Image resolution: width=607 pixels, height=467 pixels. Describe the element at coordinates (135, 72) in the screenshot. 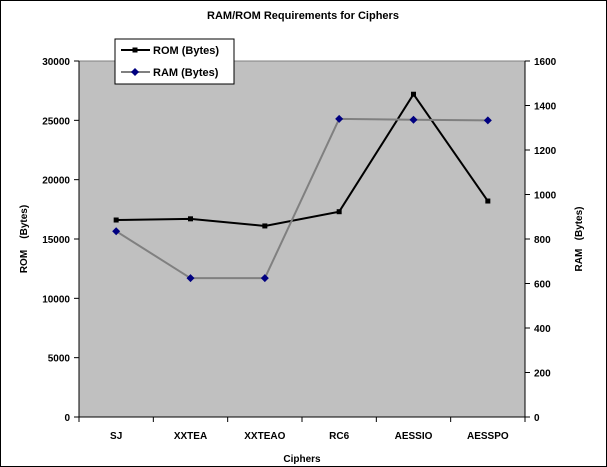

I see `legend-ram-marker` at that location.